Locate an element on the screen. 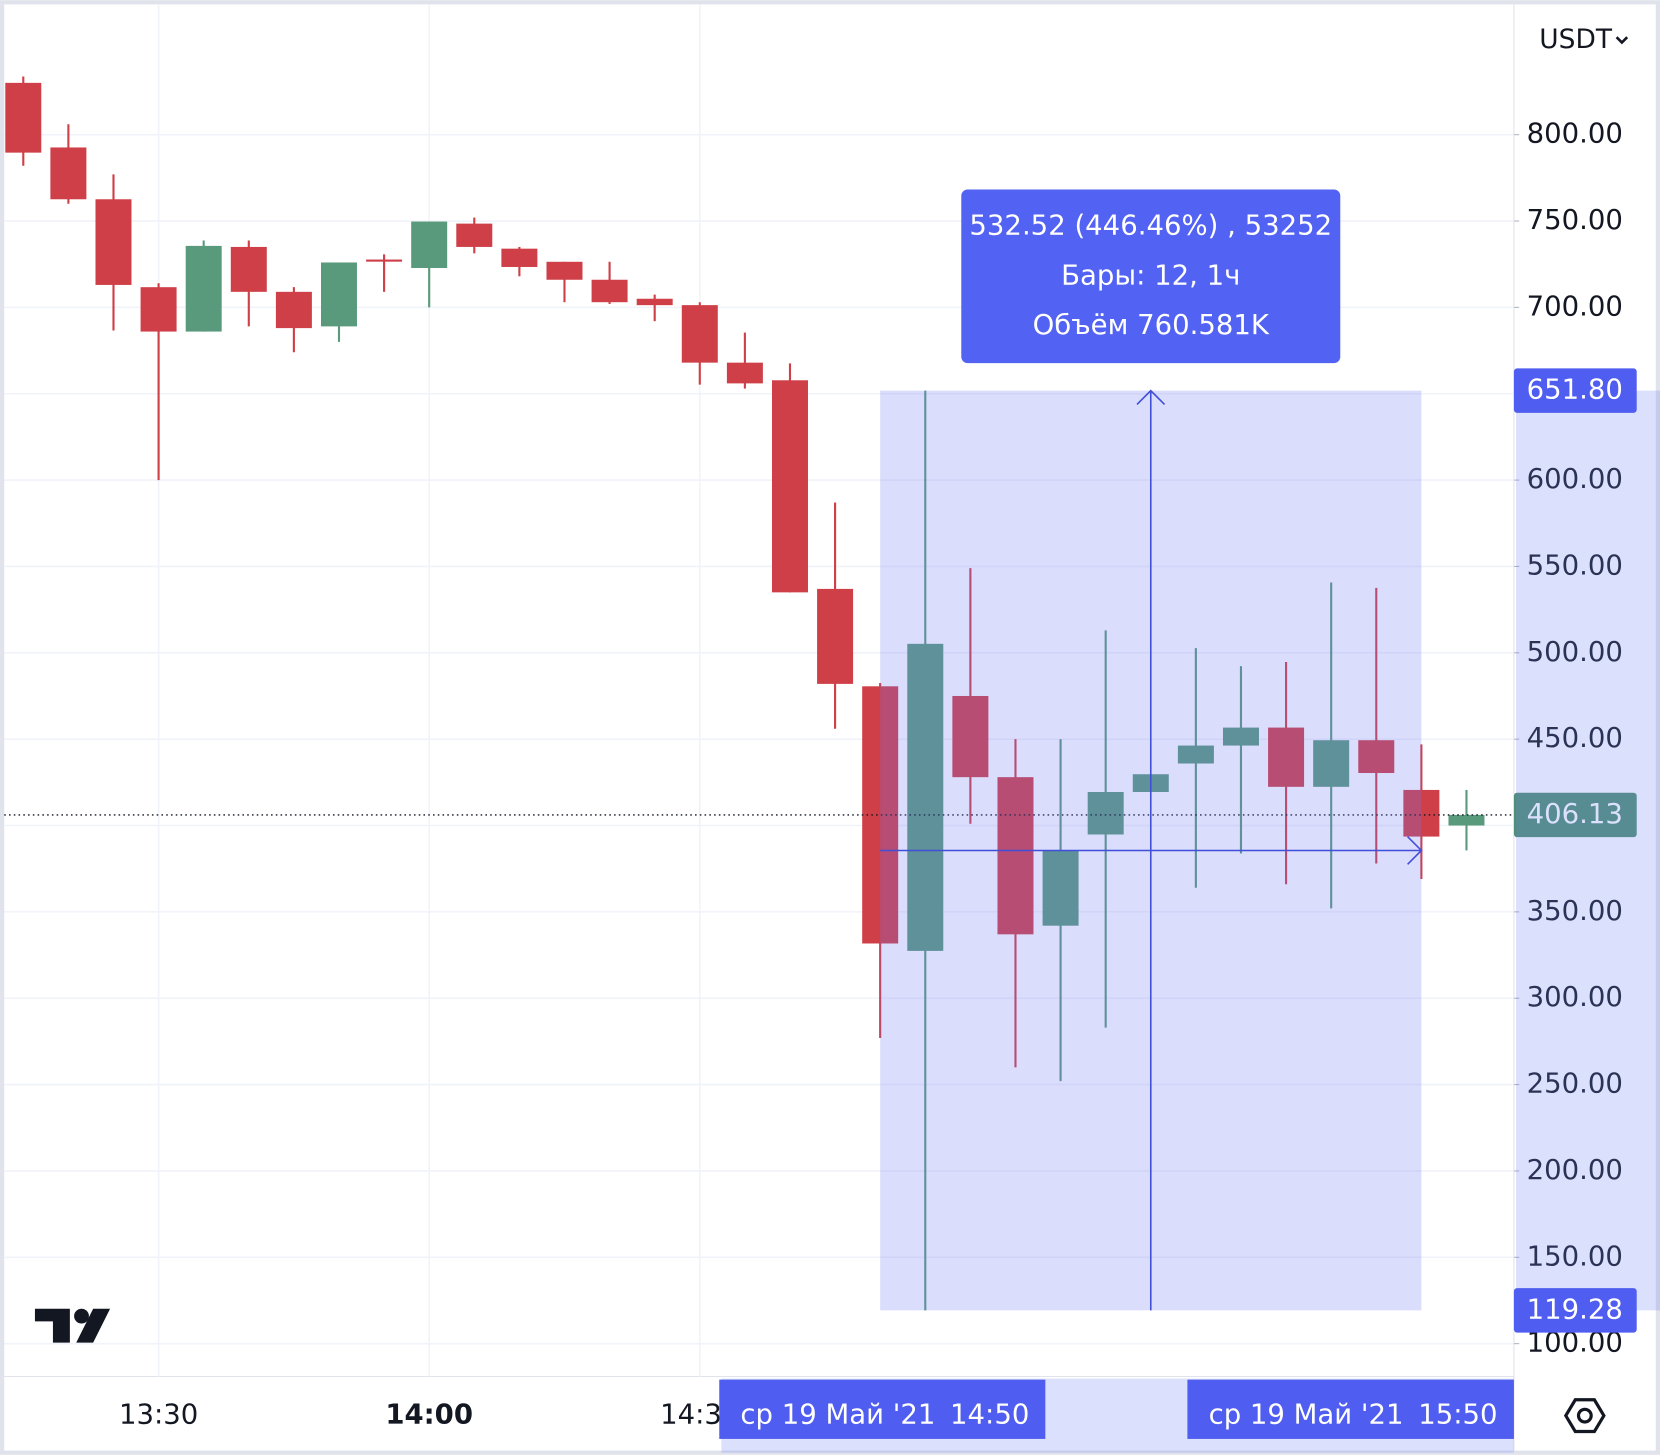 The image size is (1660, 1455). currency: USDT is located at coordinates (1576, 39).